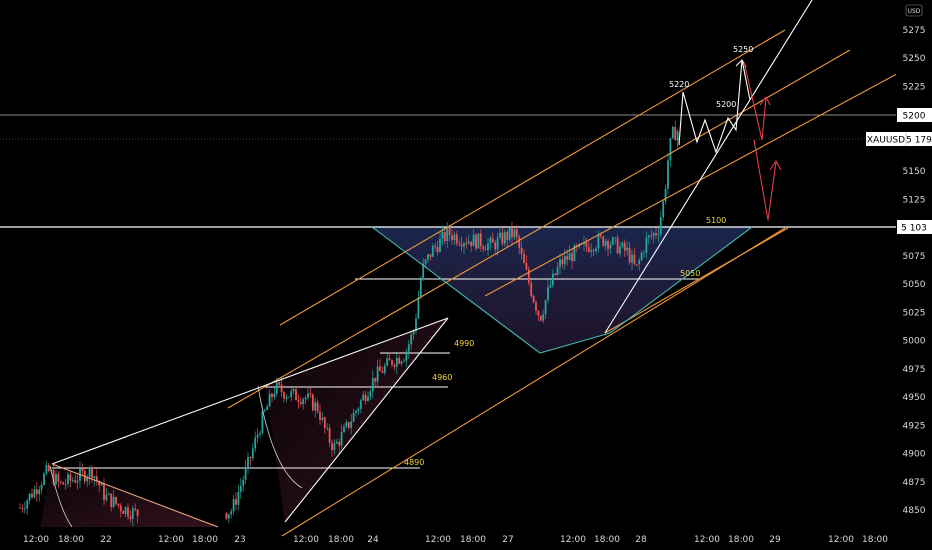 Image resolution: width=932 pixels, height=550 pixels. What do you see at coordinates (914, 426) in the screenshot?
I see `y-tick-label: 4925` at bounding box center [914, 426].